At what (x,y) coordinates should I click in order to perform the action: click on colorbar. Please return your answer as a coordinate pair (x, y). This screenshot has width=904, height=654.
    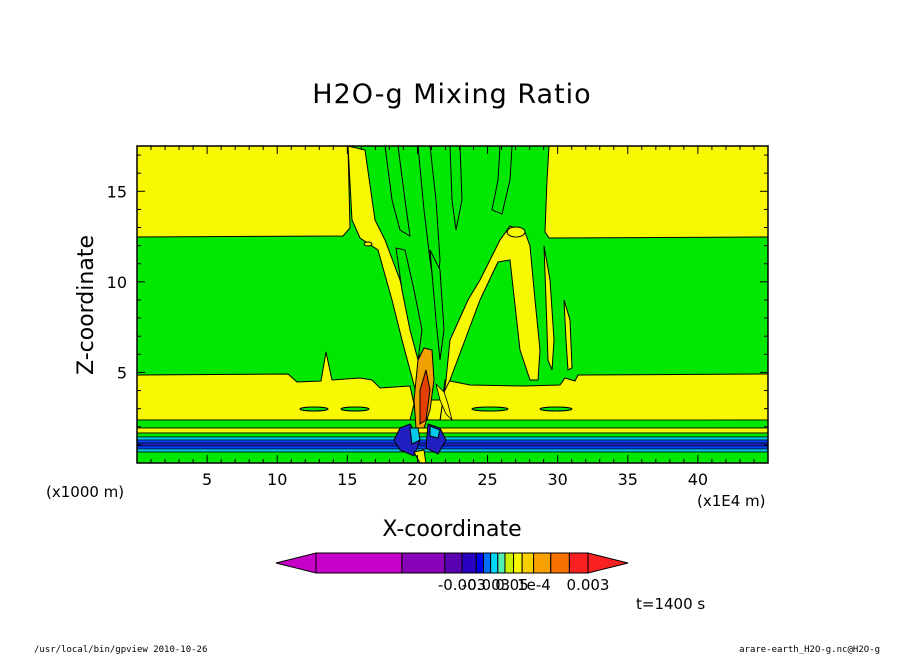
    Looking at the image, I should click on (452, 563).